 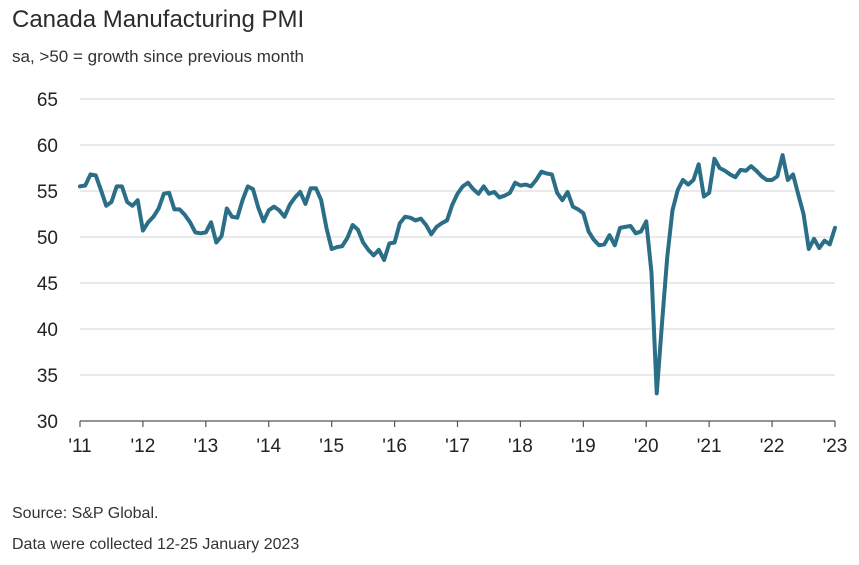 What do you see at coordinates (47, 376) in the screenshot?
I see `y-tick-label: 35` at bounding box center [47, 376].